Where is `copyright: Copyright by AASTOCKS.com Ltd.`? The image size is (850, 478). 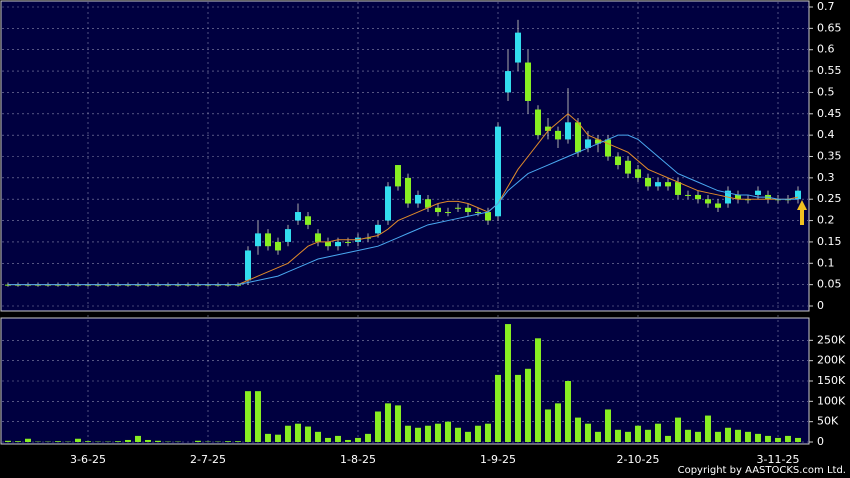
copyright: Copyright by AASTOCKS.com Ltd. is located at coordinates (762, 470).